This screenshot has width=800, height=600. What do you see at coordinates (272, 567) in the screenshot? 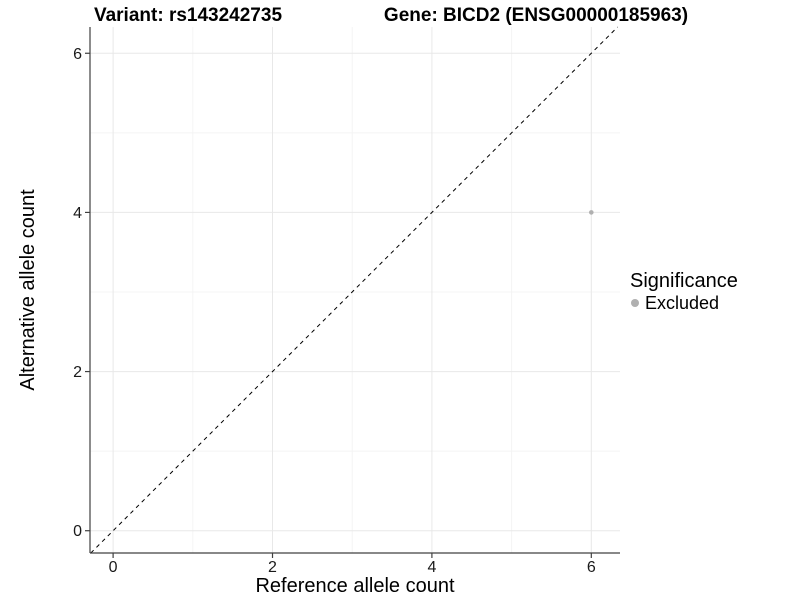
I see `x-tick-label: 2` at bounding box center [272, 567].